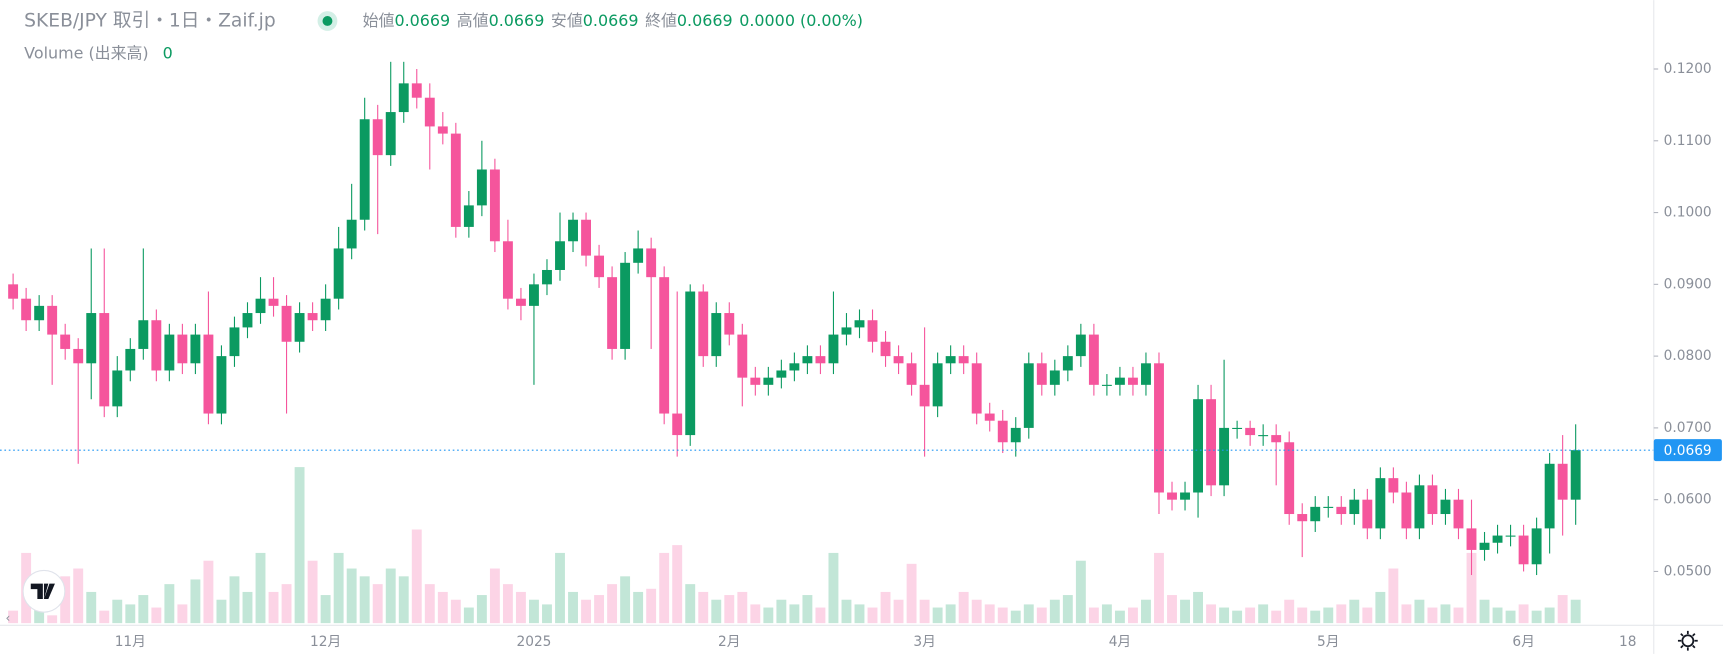 The image size is (1723, 654). Describe the element at coordinates (379, 19) in the screenshot. I see `legend-label: 始値` at that location.